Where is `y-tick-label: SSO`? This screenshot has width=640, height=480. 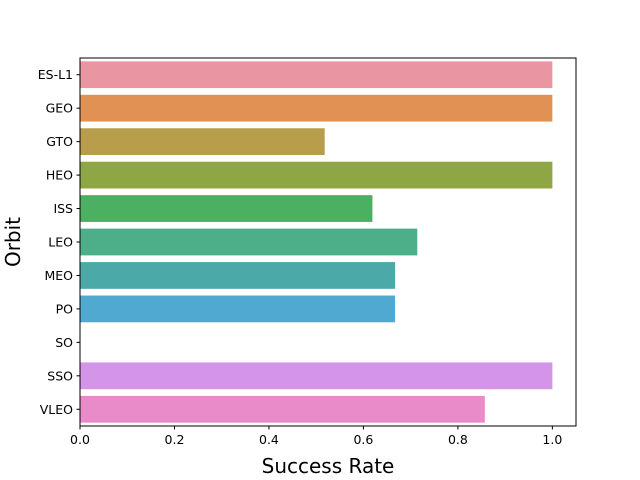
y-tick-label: SSO is located at coordinates (60, 375).